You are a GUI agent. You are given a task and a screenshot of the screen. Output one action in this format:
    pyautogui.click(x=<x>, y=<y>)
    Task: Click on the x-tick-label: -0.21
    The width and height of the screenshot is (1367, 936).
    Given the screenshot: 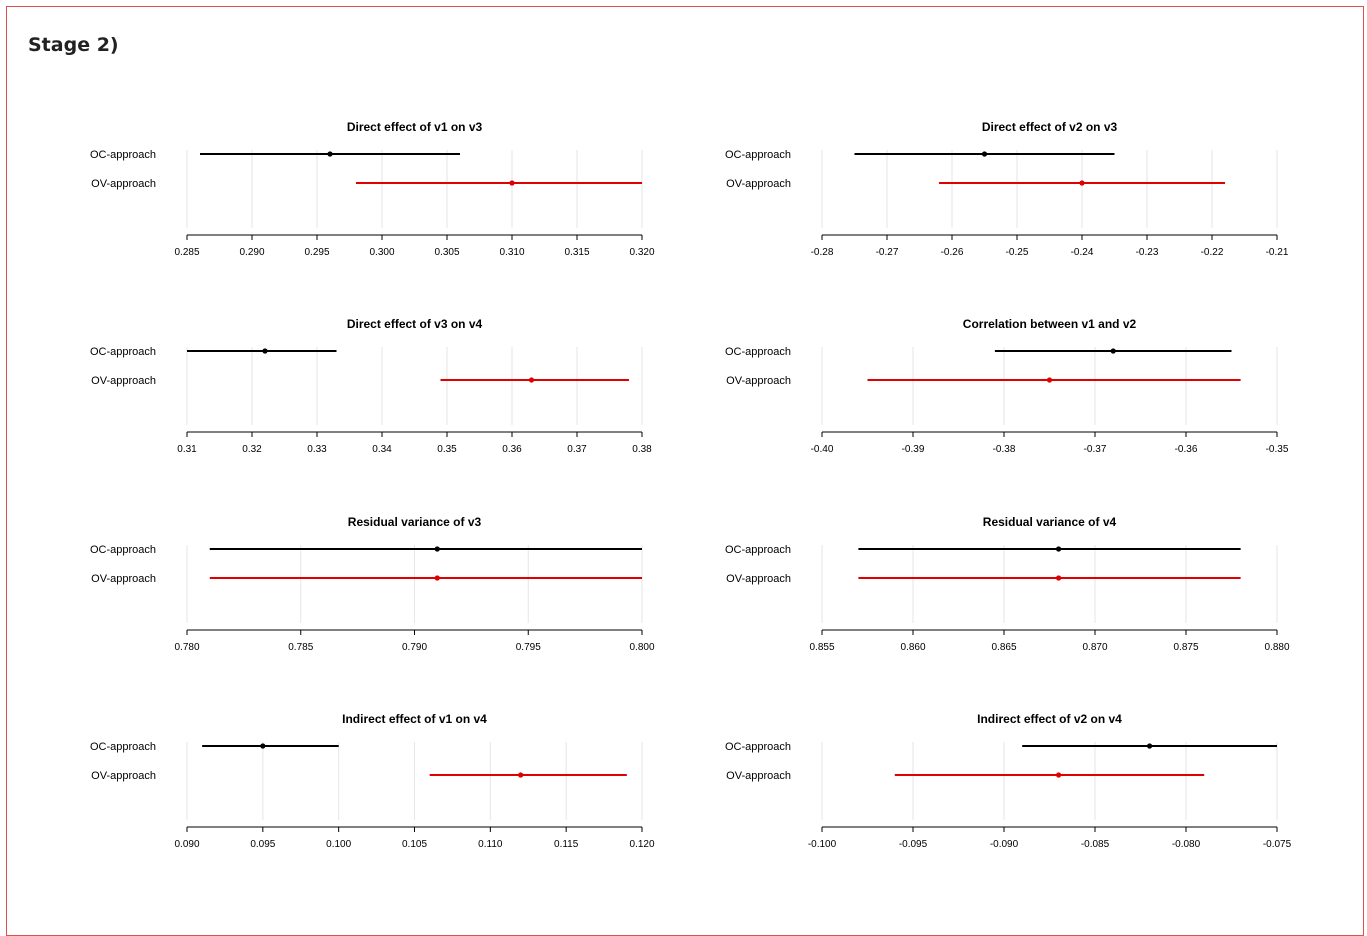 What is the action you would take?
    pyautogui.click(x=1277, y=252)
    